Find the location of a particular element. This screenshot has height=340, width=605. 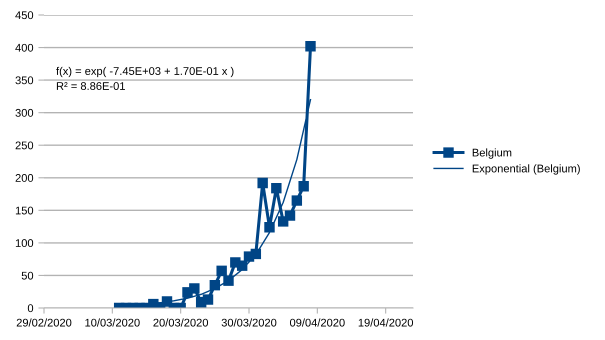

annotation: f(x) = exp( -7.45E+03 + 1.70E-01 x ) is located at coordinates (145, 72).